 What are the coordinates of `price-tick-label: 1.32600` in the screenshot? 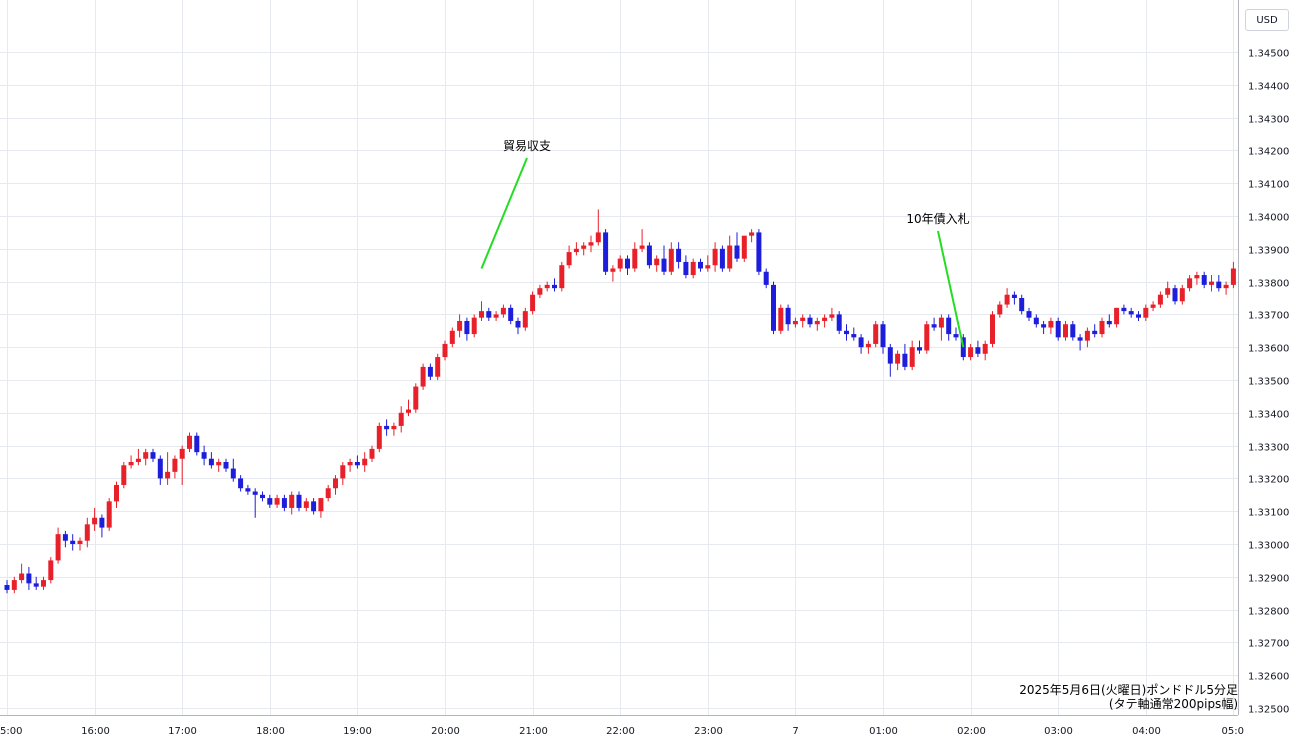 It's located at (1268, 677).